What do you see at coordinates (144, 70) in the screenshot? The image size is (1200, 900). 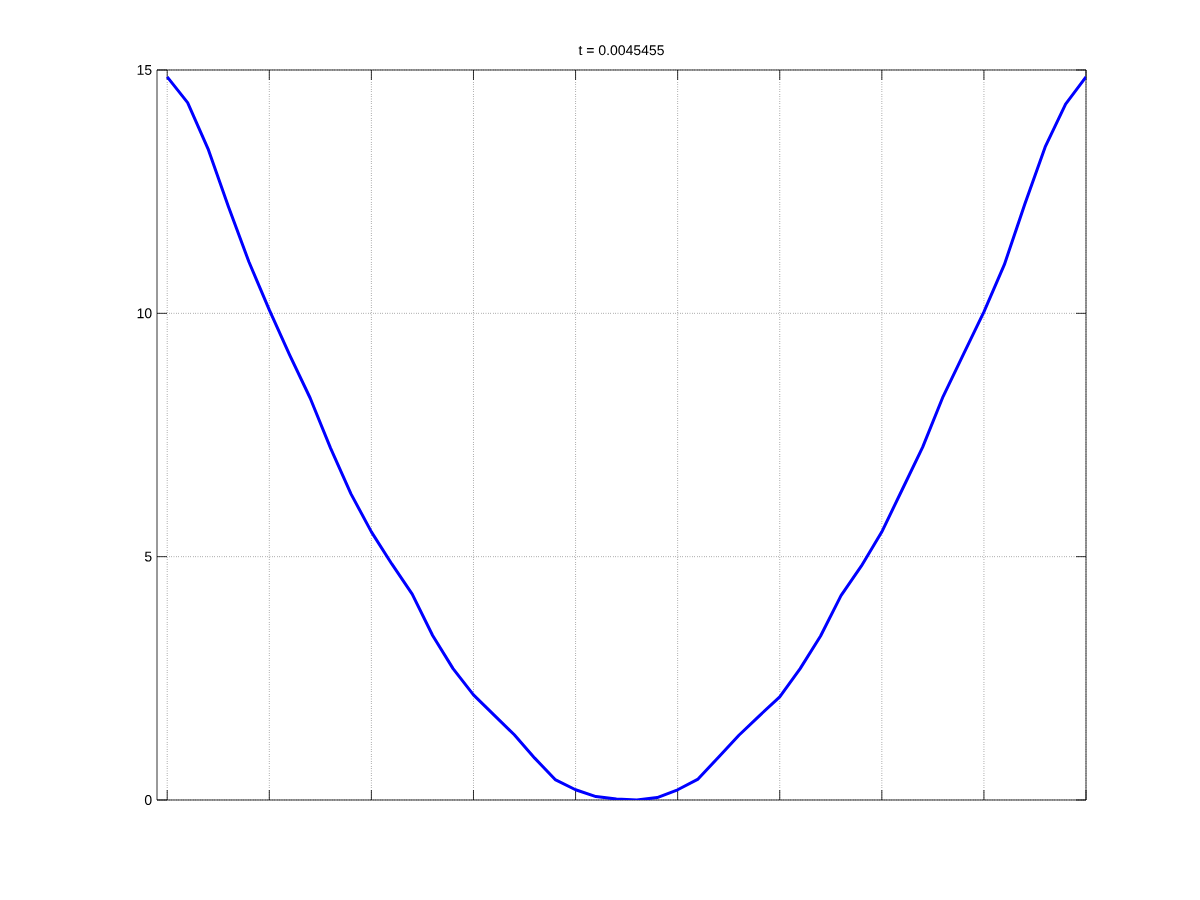 I see `y-tick-label: 15` at bounding box center [144, 70].